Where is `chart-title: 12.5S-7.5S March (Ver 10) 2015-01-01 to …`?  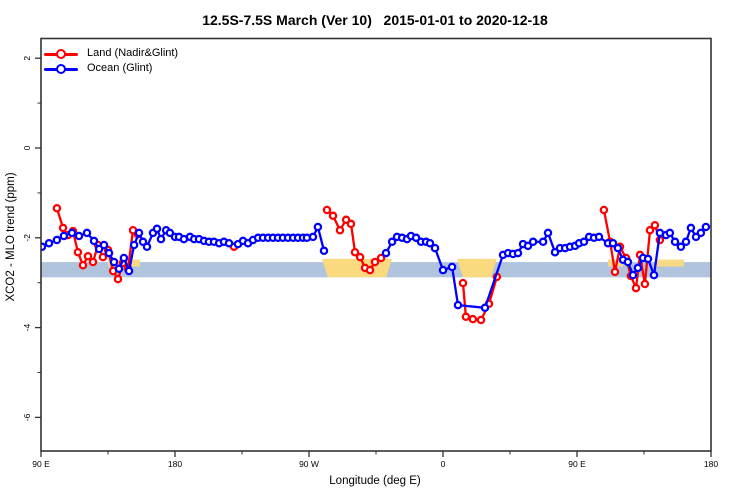 chart-title: 12.5S-7.5S March (Ver 10) 2015-01-01 to … is located at coordinates (375, 20).